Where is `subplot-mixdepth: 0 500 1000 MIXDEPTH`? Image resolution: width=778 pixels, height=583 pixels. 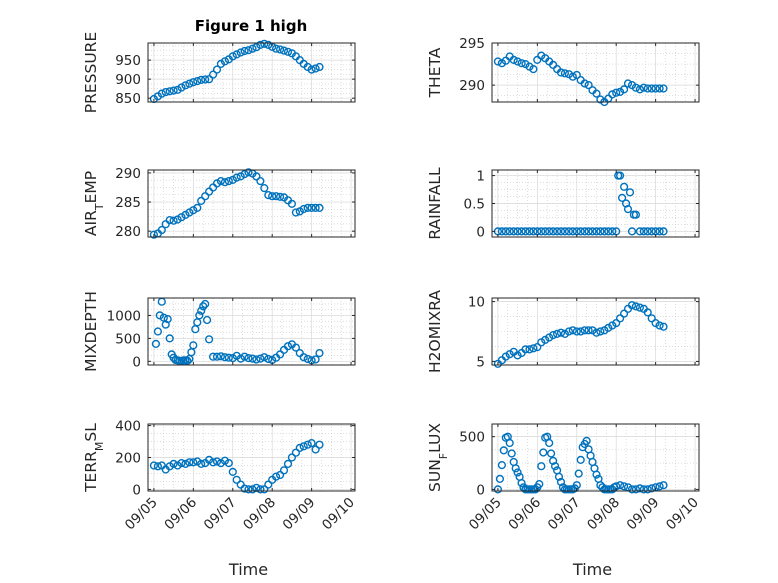 subplot-mixdepth: 0 500 1000 MIXDEPTH is located at coordinates (219, 331).